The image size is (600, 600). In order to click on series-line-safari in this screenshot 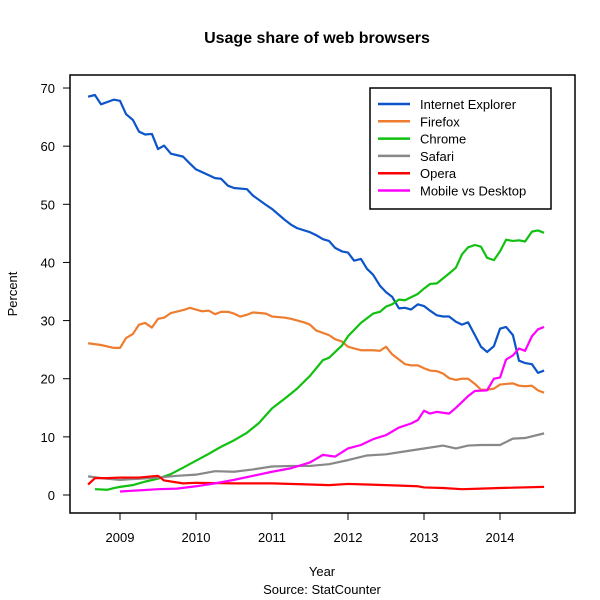, I will do `click(316, 456)`.